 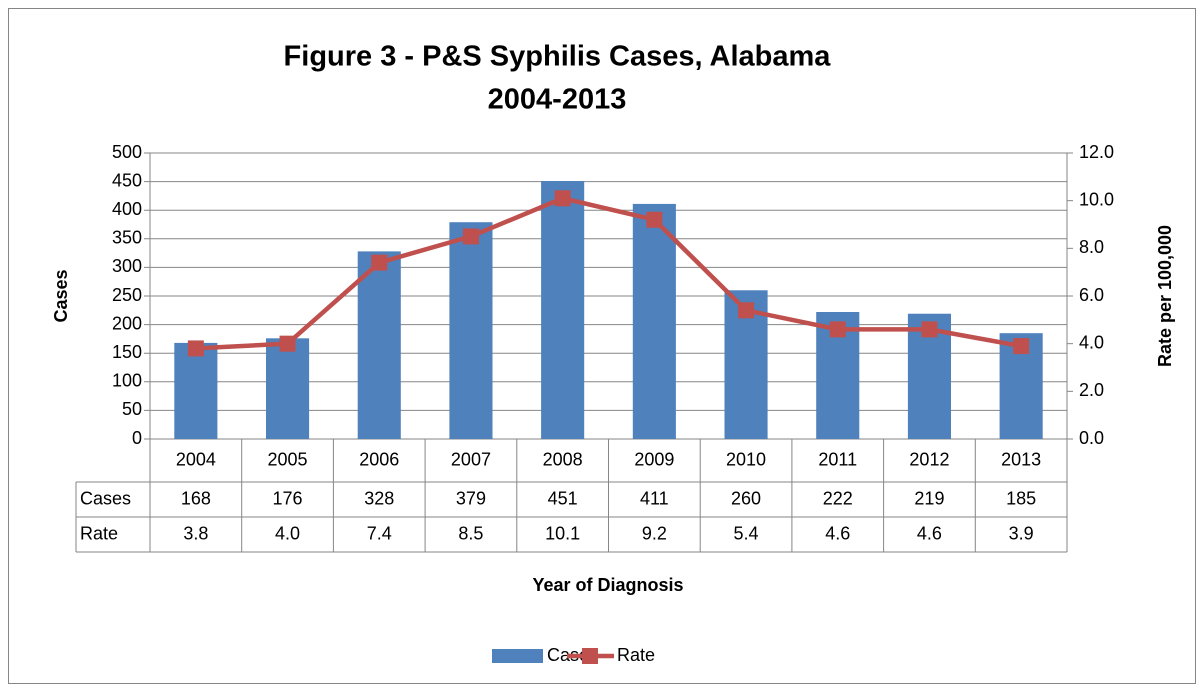 What do you see at coordinates (61, 295) in the screenshot?
I see `y-axis-title: Cases` at bounding box center [61, 295].